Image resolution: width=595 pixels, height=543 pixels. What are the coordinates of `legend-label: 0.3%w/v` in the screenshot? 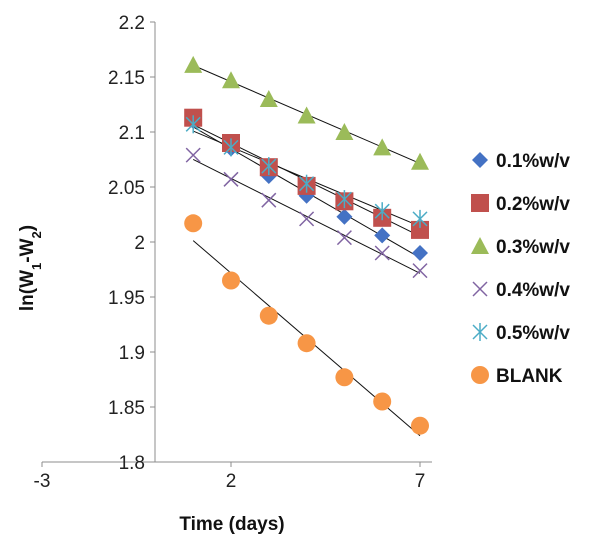 It's located at (533, 247).